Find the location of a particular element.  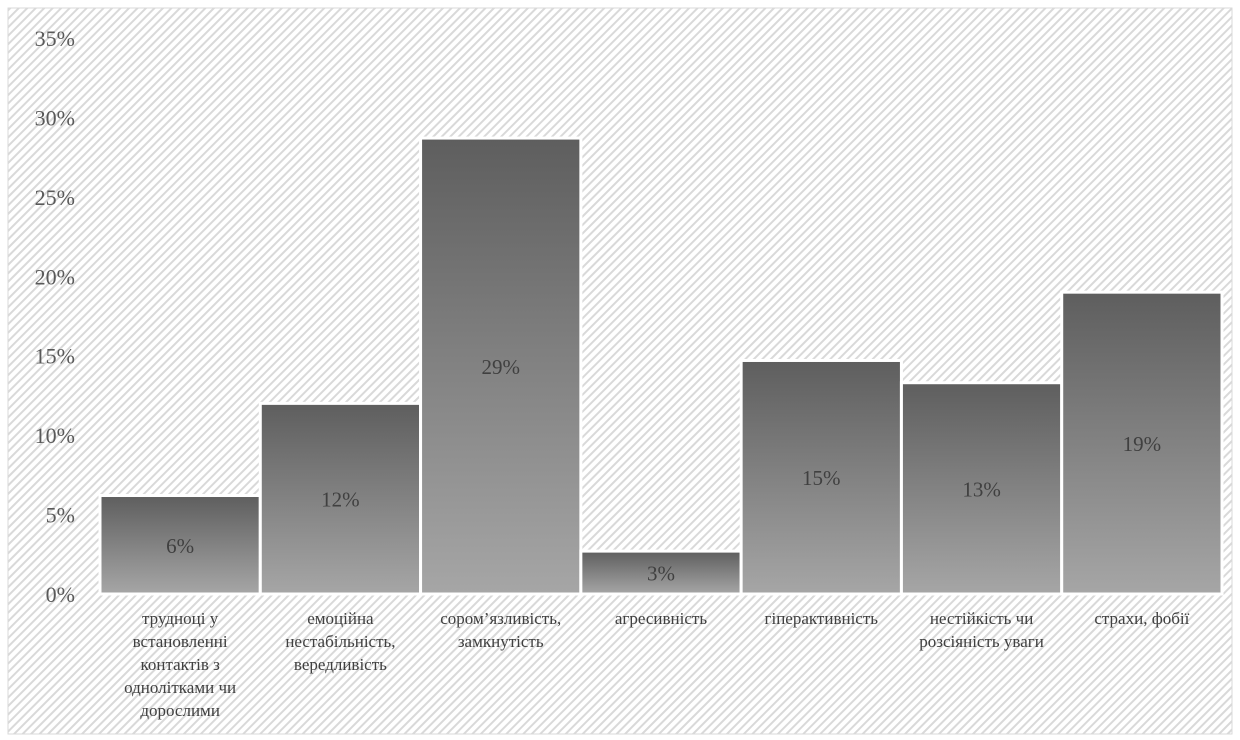

x-category-label: нестійкість чи розсіяність уваги is located at coordinates (981, 630).